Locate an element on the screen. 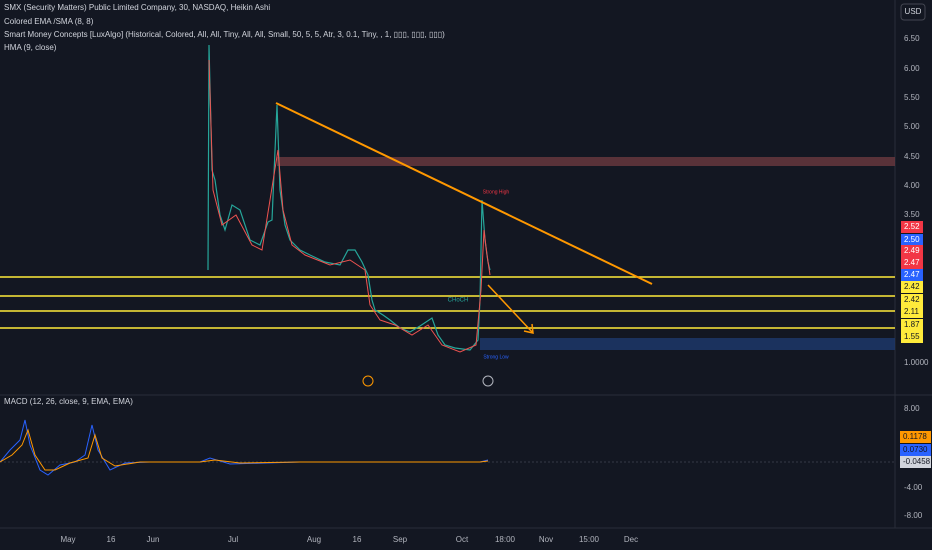 The height and width of the screenshot is (550, 932). price-axis: 6.50 6.00 5.50 5.00 4.50 4.00 3.50 1.0000 is located at coordinates (916, 200).